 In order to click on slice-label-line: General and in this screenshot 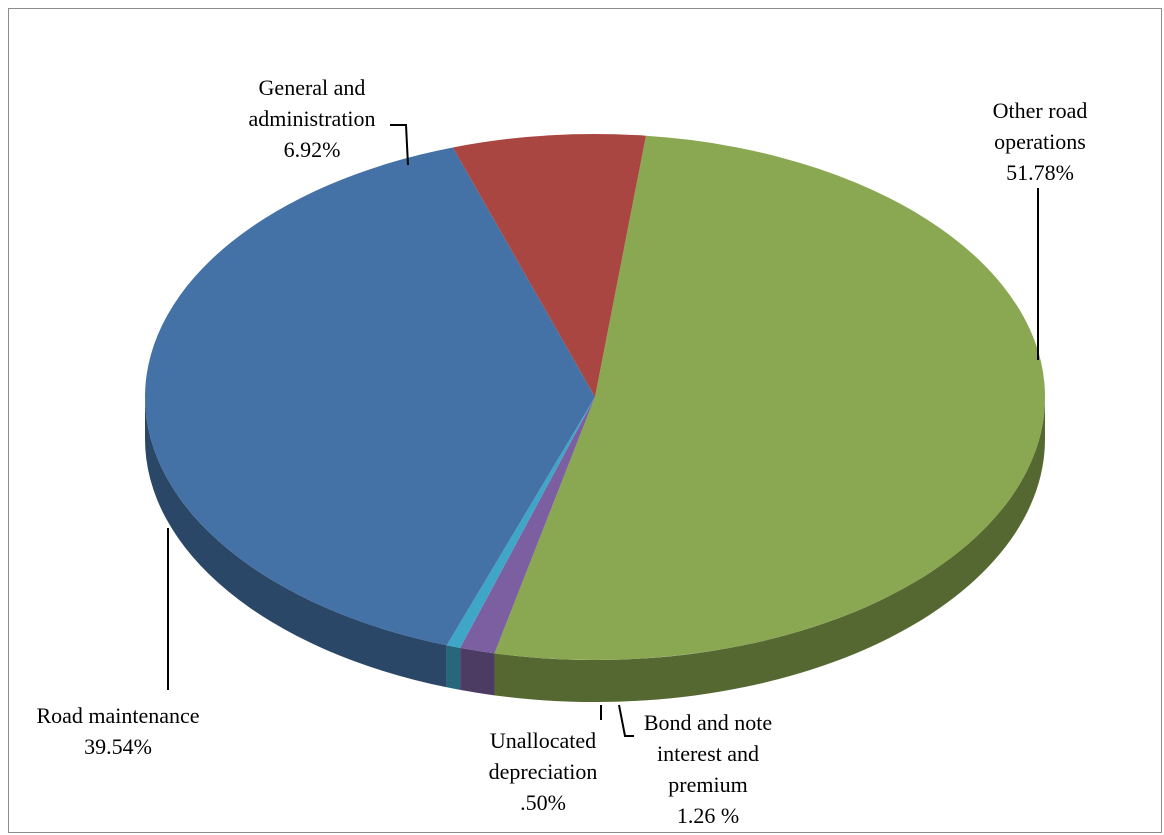, I will do `click(312, 87)`.